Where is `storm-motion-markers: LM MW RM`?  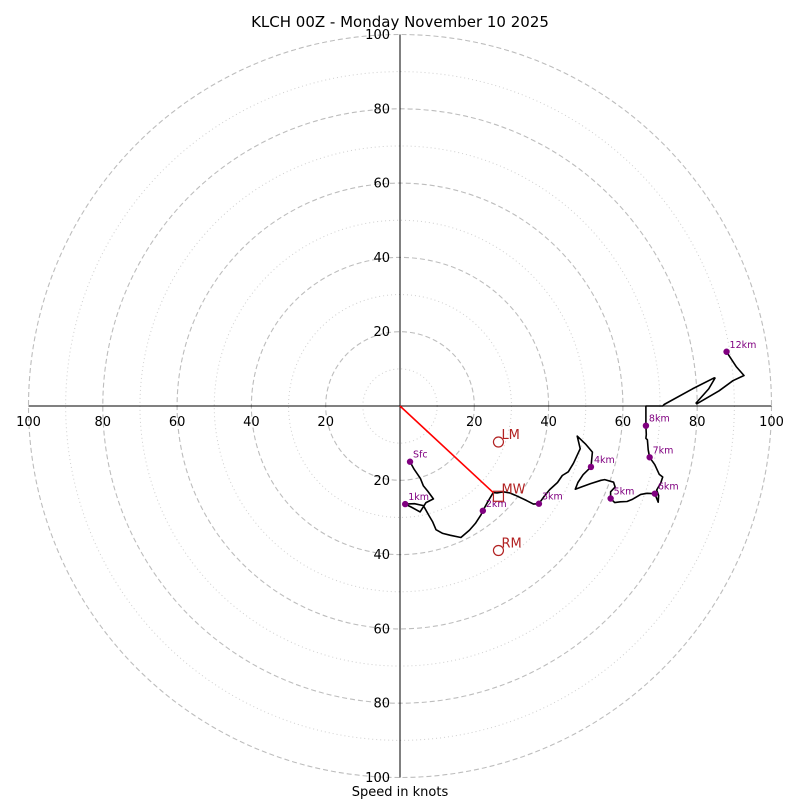
storm-motion-markers: LM MW RM is located at coordinates (509, 492).